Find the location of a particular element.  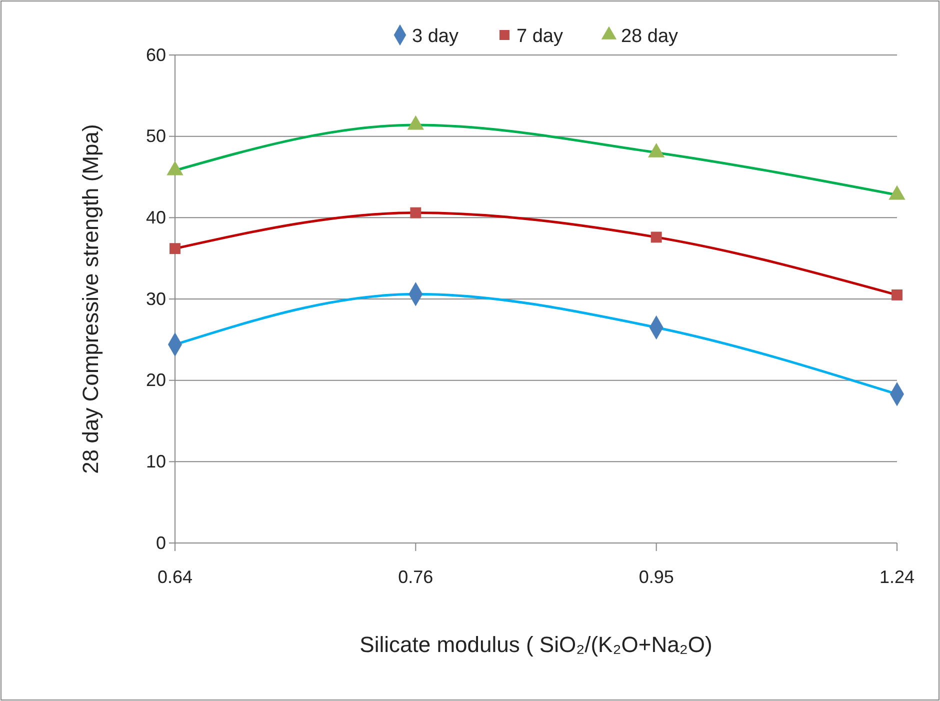

y-tick-label: 60 is located at coordinates (156, 54).